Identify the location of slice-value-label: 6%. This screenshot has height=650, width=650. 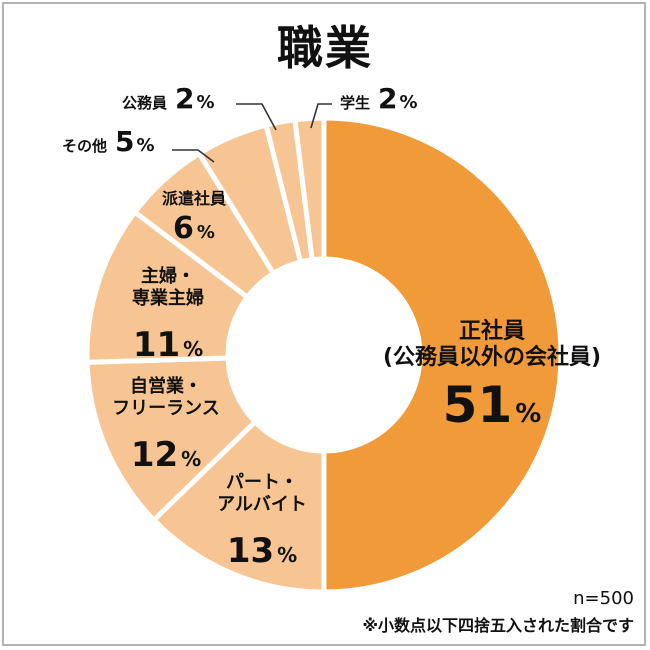
(194, 228).